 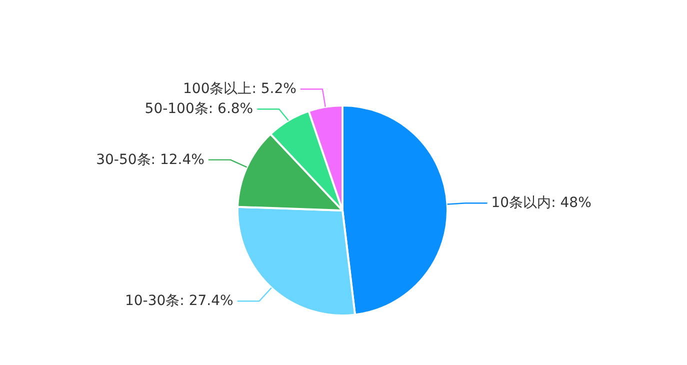 I want to click on slice-label: 30-50条: 12.4%, so click(x=150, y=160).